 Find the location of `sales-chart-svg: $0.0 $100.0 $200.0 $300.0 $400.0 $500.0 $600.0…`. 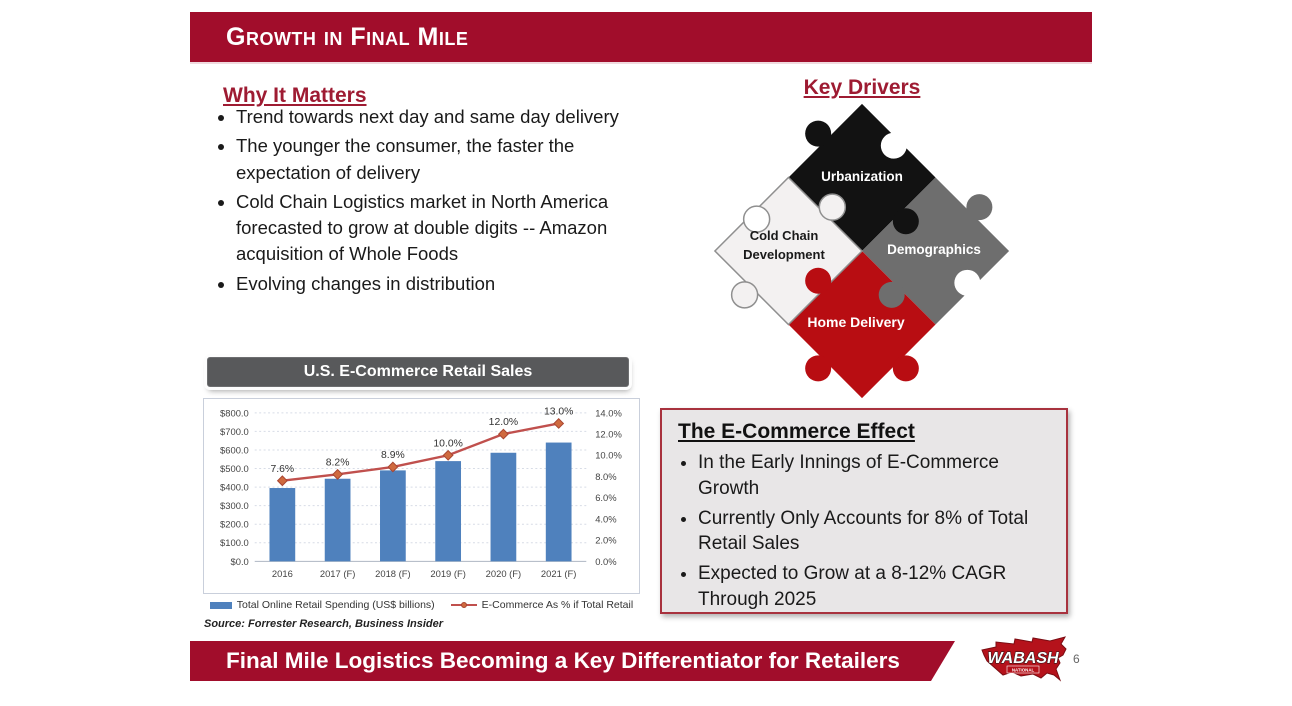

sales-chart-svg: $0.0 $100.0 $200.0 $300.0 $400.0 $500.0 $600.0… is located at coordinates (421, 493).